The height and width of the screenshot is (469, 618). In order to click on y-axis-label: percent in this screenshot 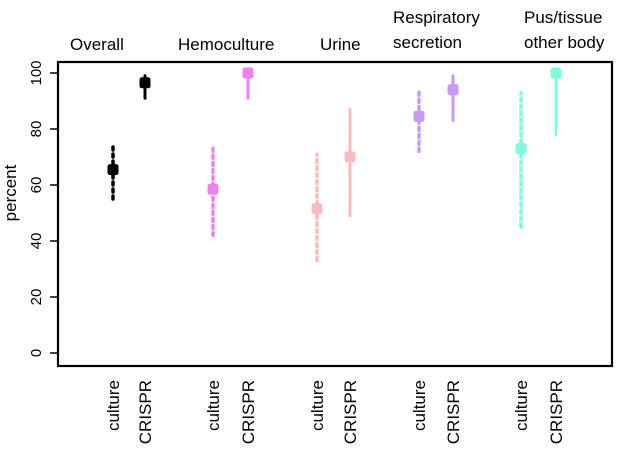, I will do `click(10, 192)`.